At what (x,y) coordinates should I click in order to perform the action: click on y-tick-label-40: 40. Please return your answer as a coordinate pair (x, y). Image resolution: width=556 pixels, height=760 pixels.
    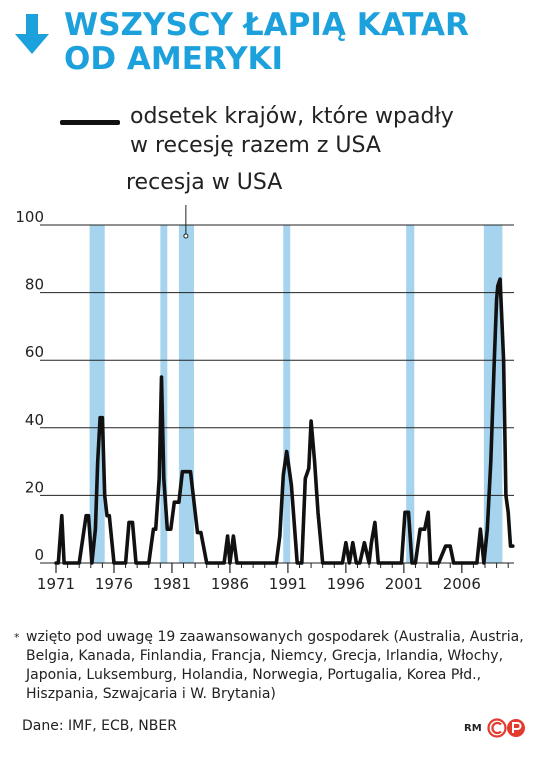
    Looking at the image, I should click on (34, 420).